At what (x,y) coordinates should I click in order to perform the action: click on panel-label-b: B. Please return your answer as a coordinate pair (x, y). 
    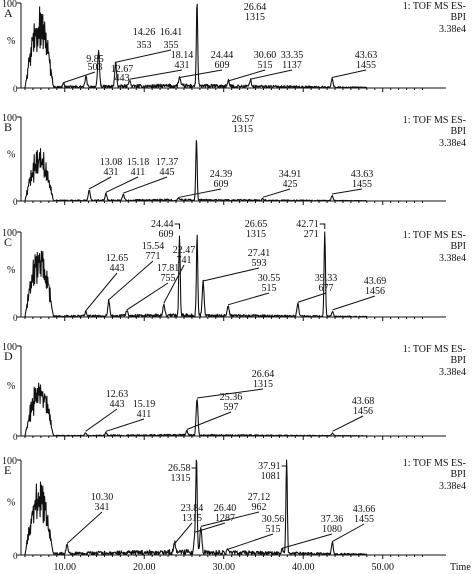
    Looking at the image, I should click on (8, 127).